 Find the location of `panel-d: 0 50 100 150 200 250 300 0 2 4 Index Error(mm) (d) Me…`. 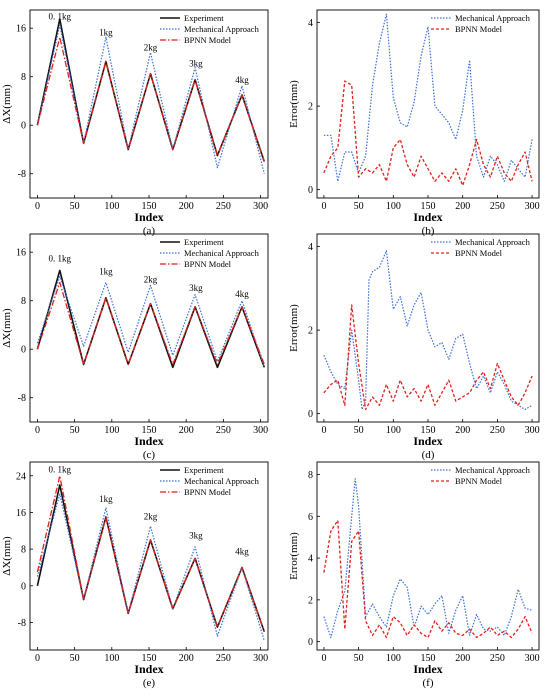

panel-d: 0 50 100 150 200 250 300 0 2 4 Index Error(mm) (d) Me… is located at coordinates (414, 347).